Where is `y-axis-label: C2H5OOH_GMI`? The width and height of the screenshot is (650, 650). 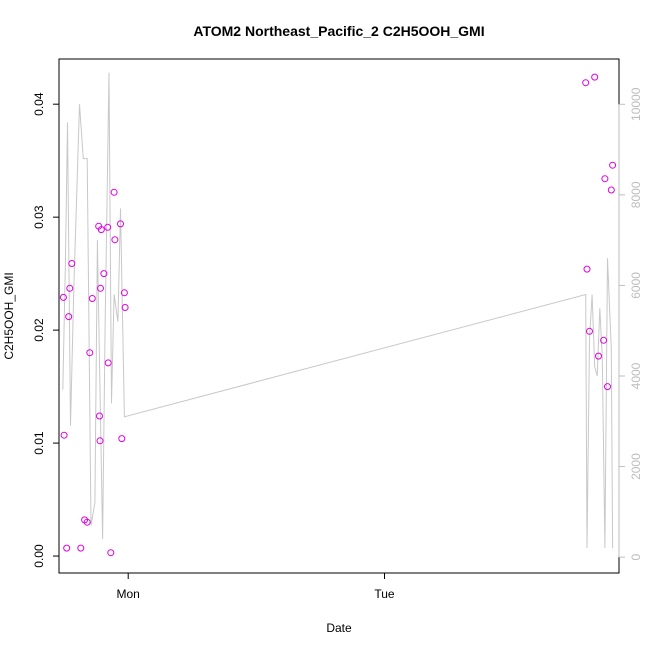
y-axis-label: C2H5OOH_GMI is located at coordinates (9, 315).